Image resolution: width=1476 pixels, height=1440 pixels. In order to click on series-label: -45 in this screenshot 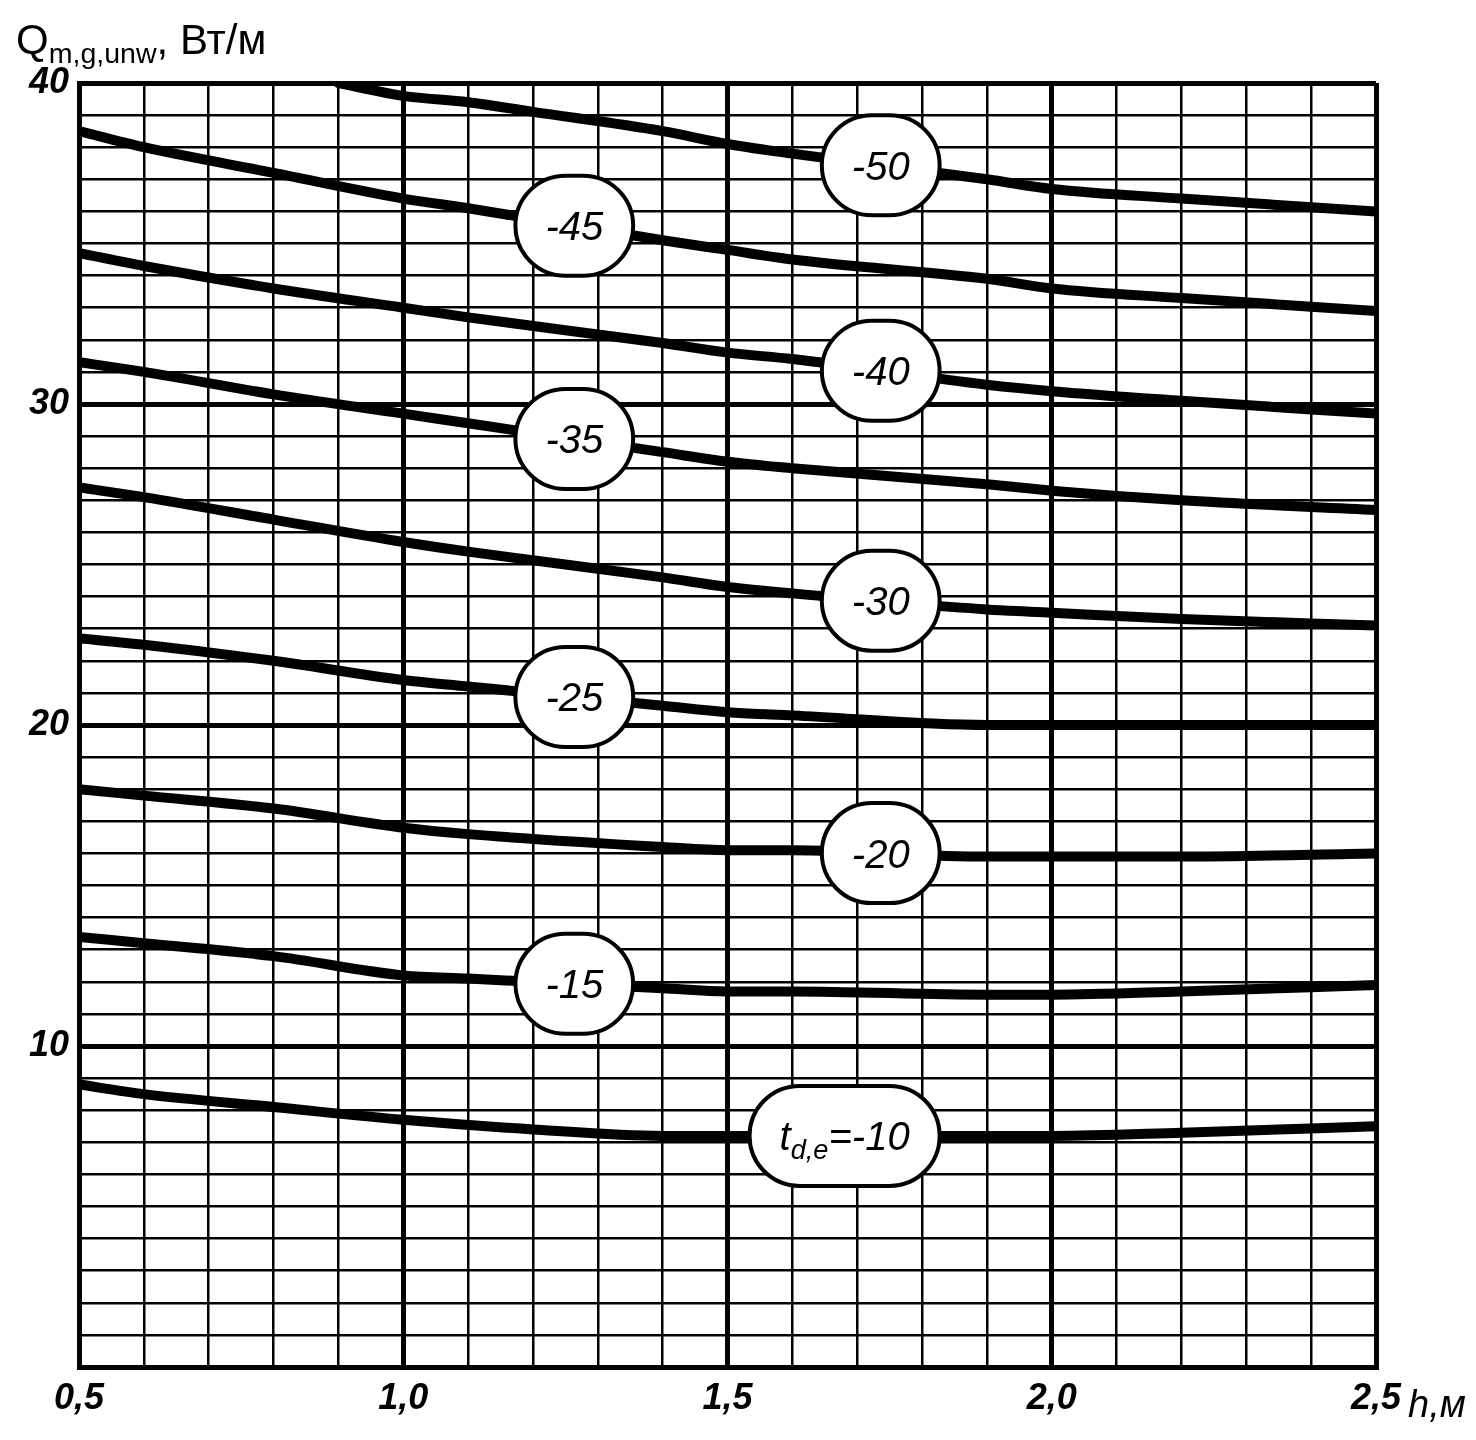, I will do `click(574, 226)`.